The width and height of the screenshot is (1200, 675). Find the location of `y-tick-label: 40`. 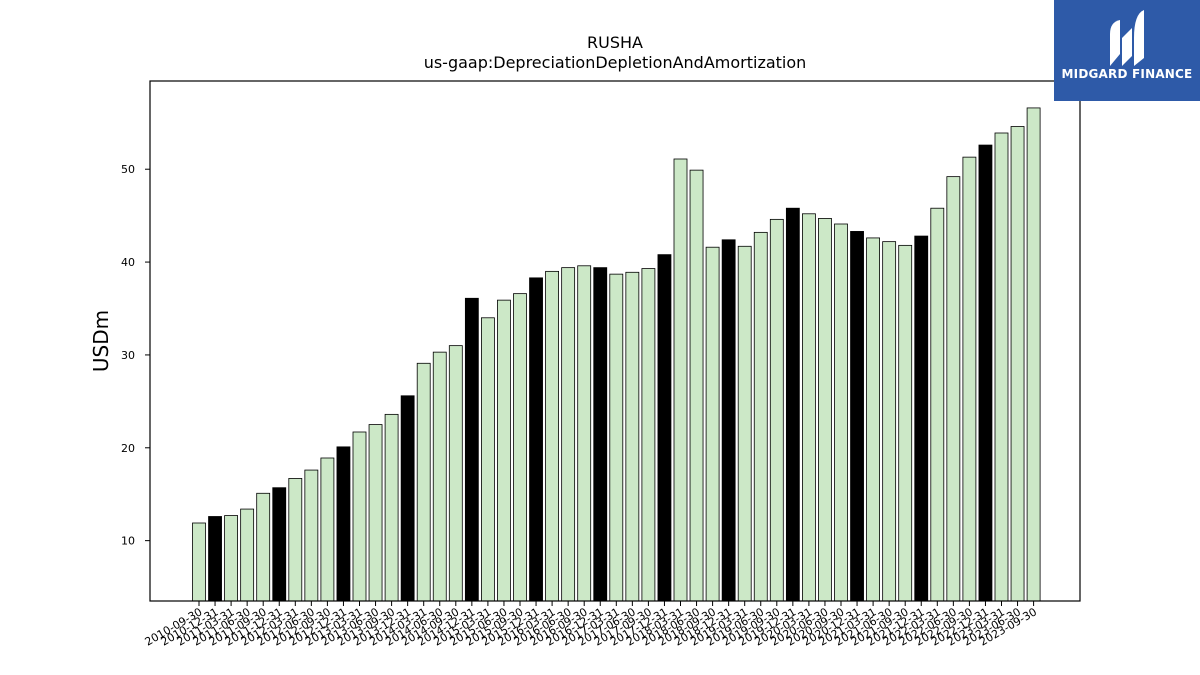

y-tick-label: 40 is located at coordinates (128, 262).